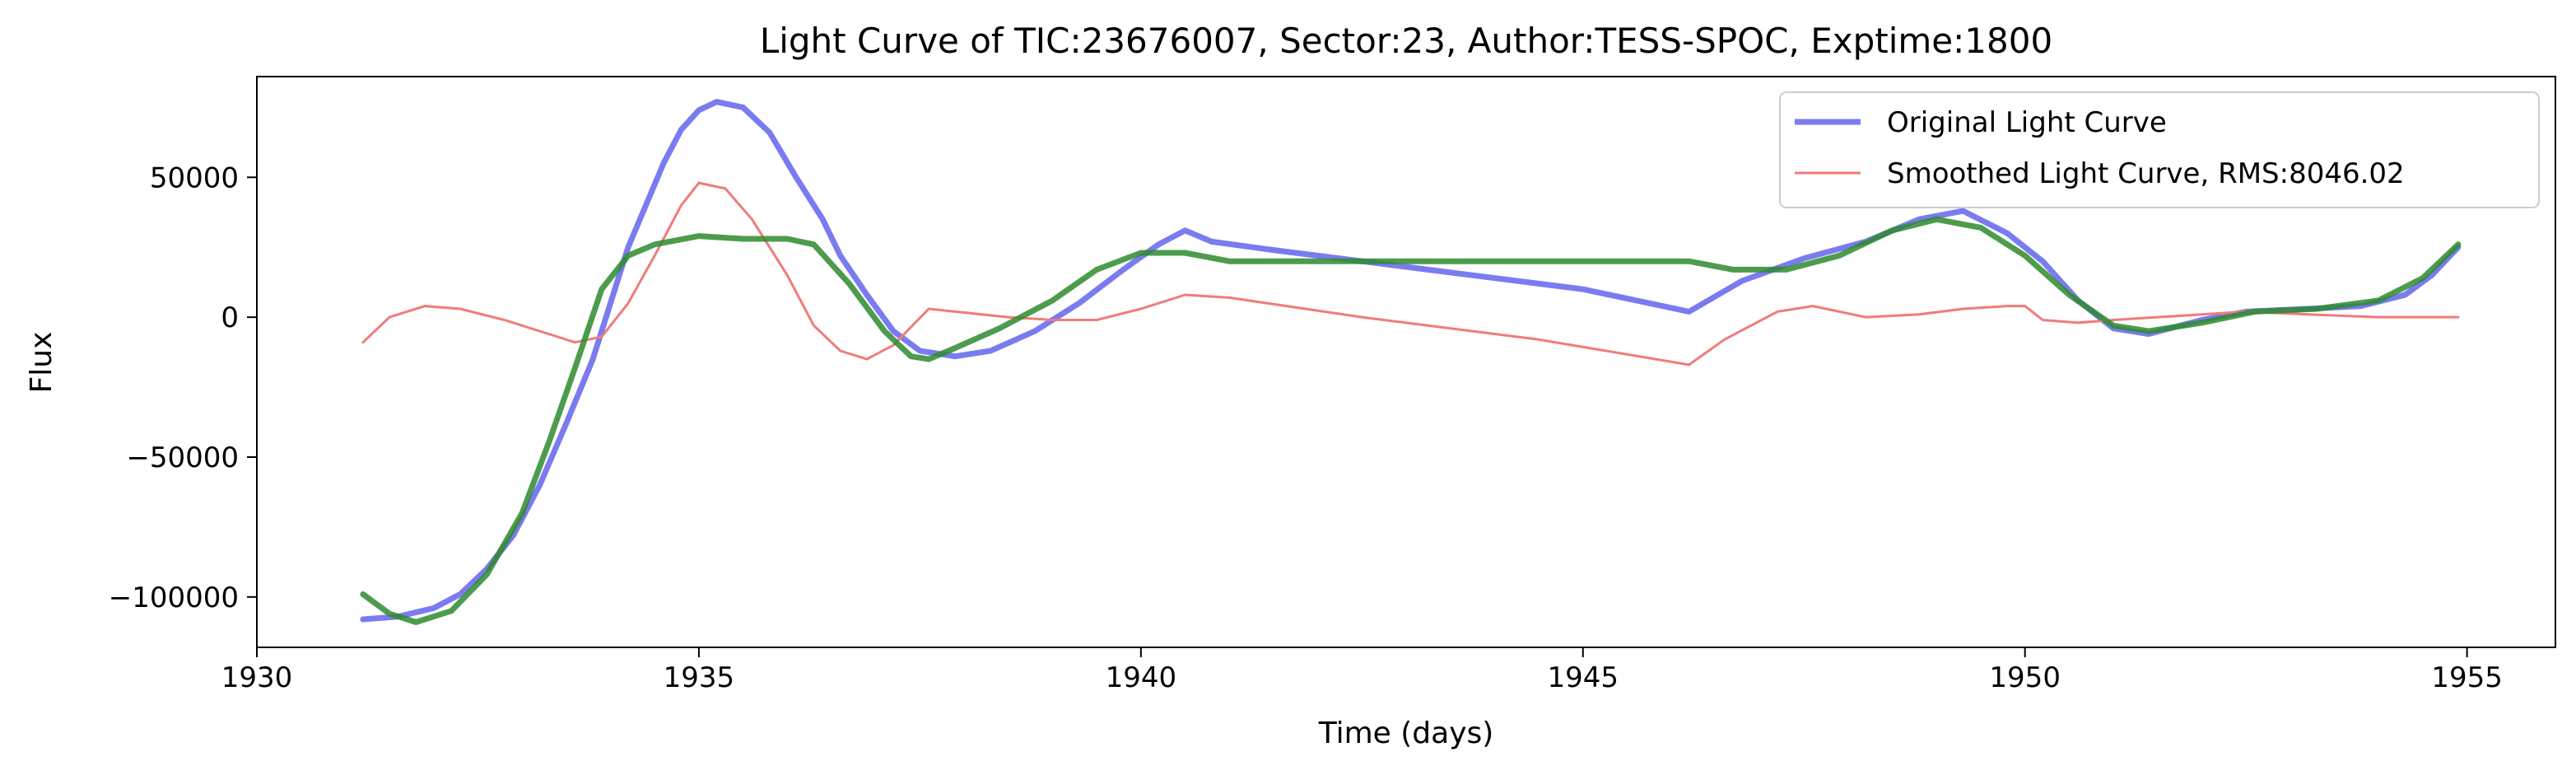 The height and width of the screenshot is (775, 2576). What do you see at coordinates (41, 363) in the screenshot?
I see `y-axis-label: Flux` at bounding box center [41, 363].